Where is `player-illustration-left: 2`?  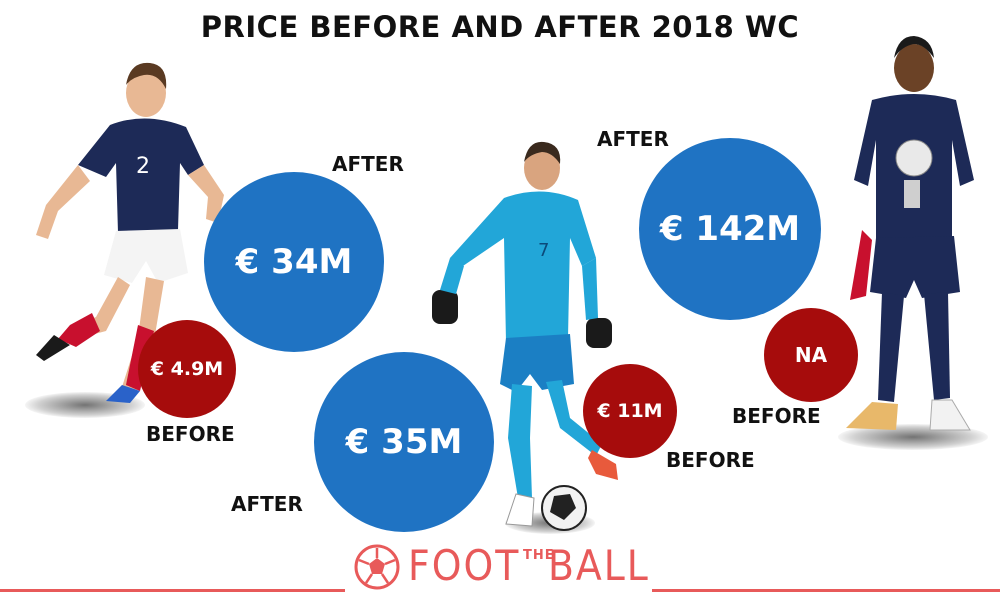 player-illustration-left: 2 is located at coordinates (130, 232).